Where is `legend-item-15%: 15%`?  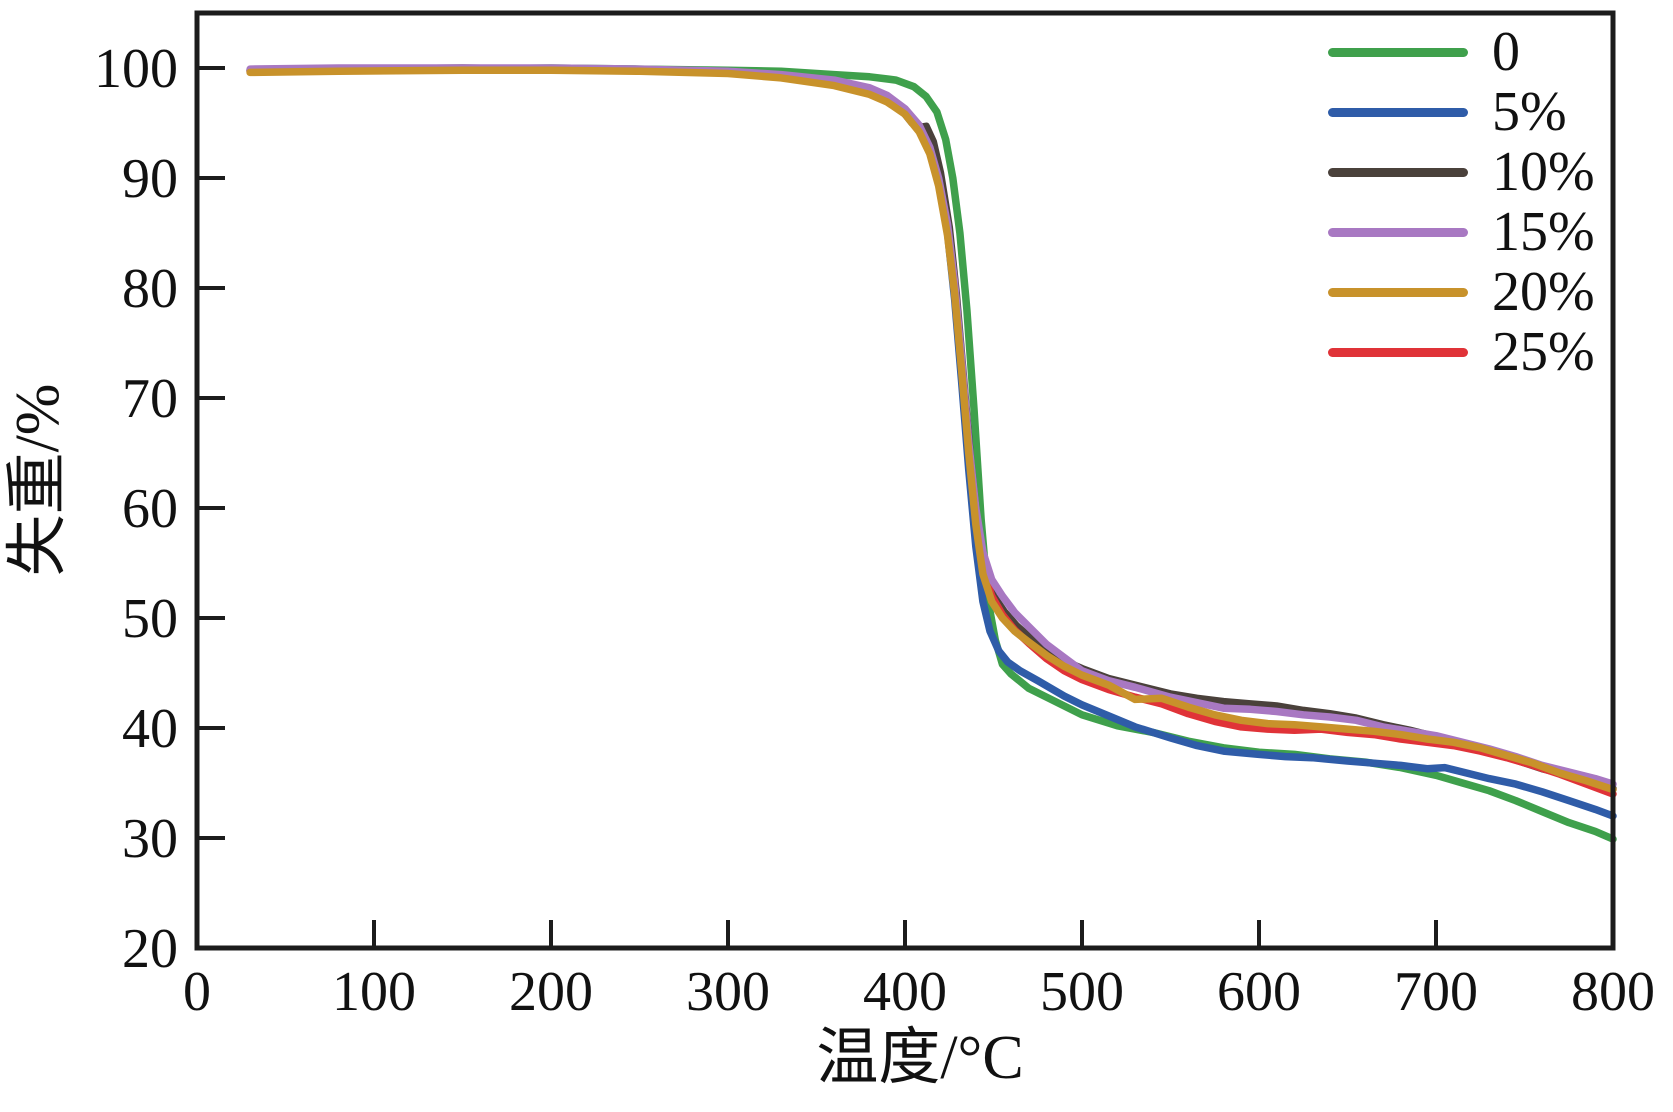 legend-item-15%: 15% is located at coordinates (1461, 232).